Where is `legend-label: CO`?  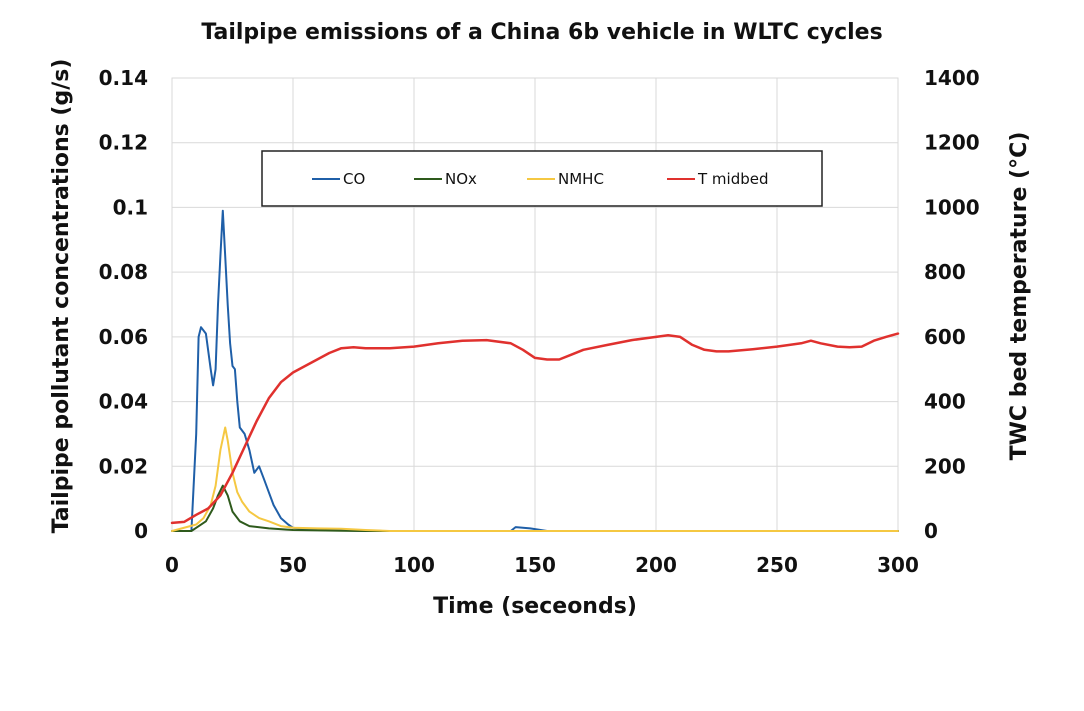 legend-label: CO is located at coordinates (354, 179).